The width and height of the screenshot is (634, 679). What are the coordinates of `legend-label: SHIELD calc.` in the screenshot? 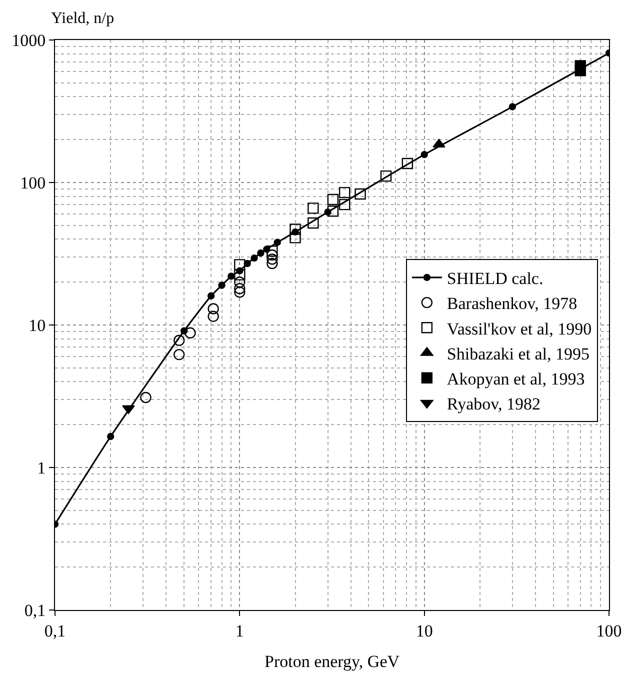 It's located at (495, 278).